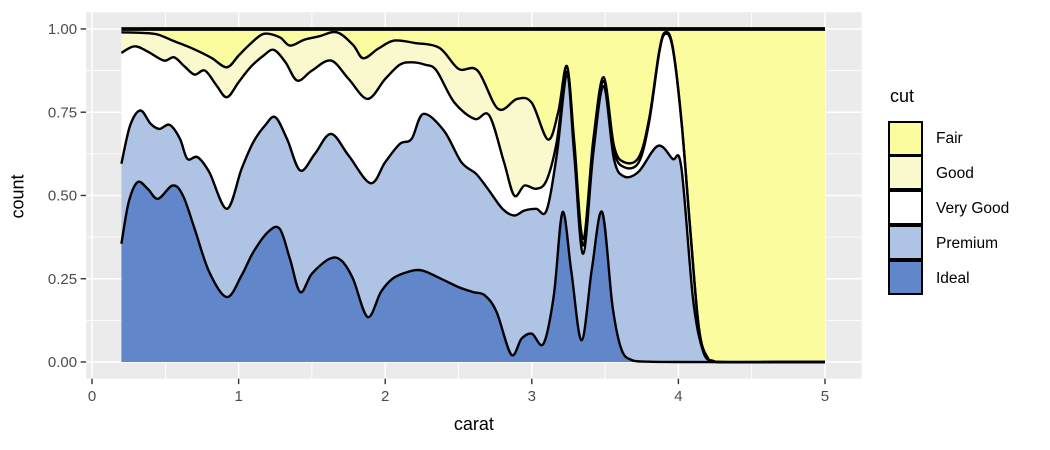 Image resolution: width=1050 pixels, height=450 pixels. I want to click on legend-item-very-good: Very Good, so click(949, 208).